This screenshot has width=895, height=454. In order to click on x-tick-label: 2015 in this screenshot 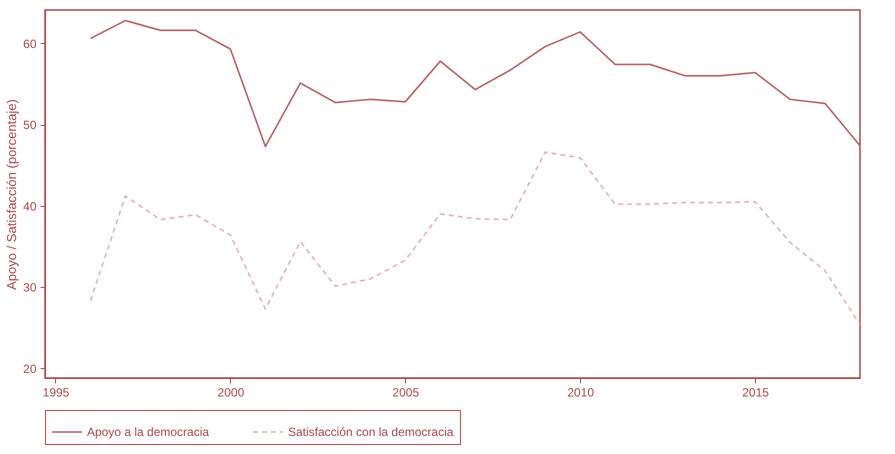, I will do `click(756, 393)`.